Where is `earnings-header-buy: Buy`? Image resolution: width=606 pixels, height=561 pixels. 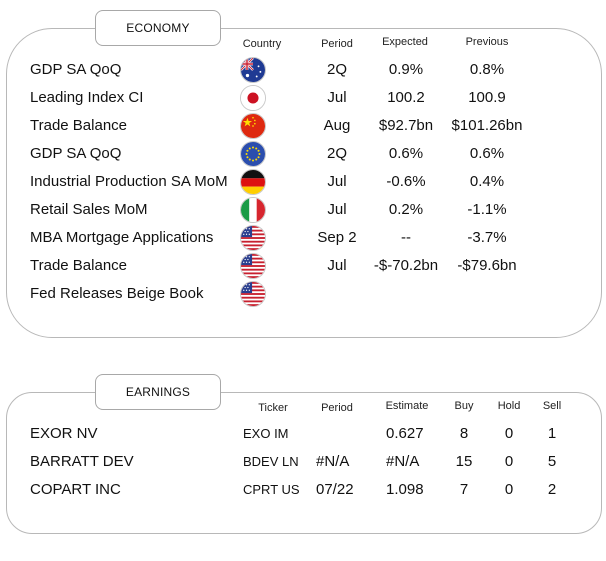 earnings-header-buy: Buy is located at coordinates (464, 406).